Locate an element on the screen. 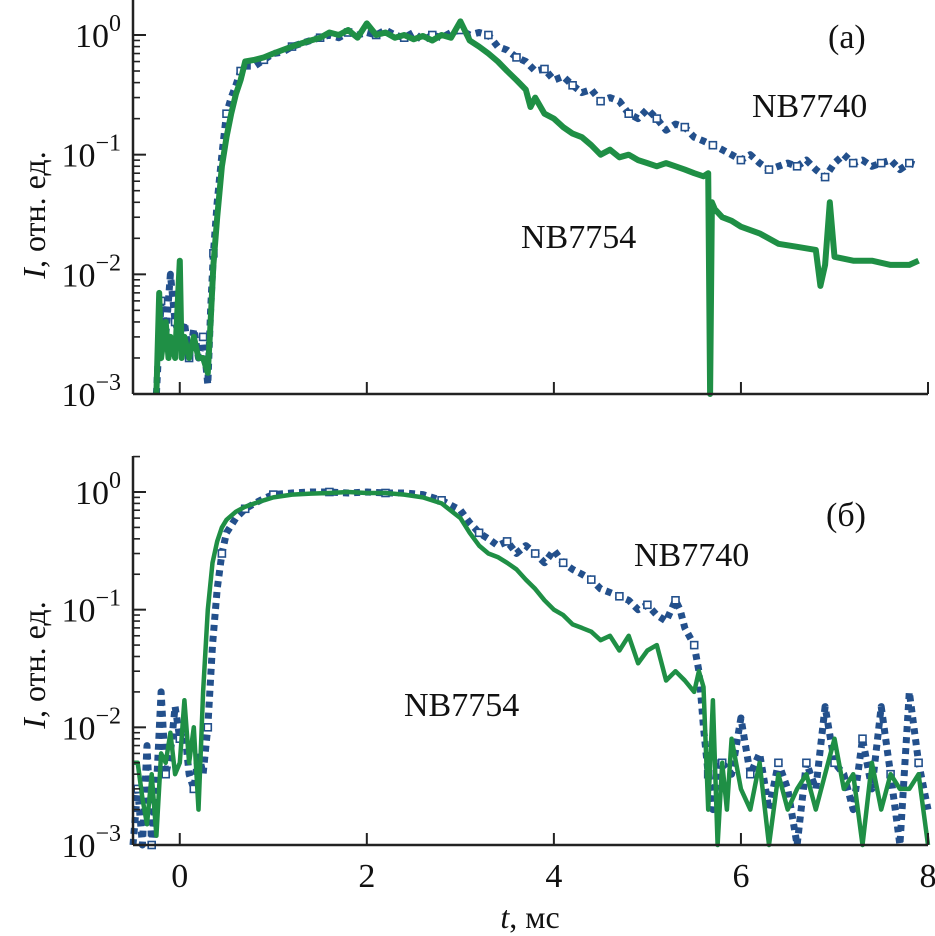 This screenshot has height=936, width=935. x-tick-label: 8 is located at coordinates (927, 876).